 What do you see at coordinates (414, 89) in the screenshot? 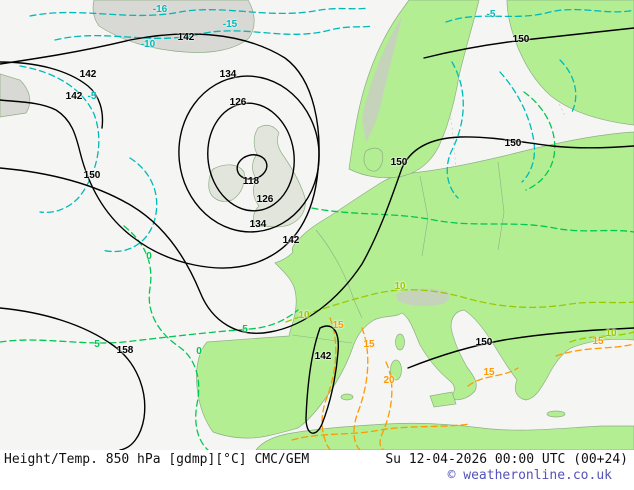
I see `land-scandinavia` at bounding box center [414, 89].